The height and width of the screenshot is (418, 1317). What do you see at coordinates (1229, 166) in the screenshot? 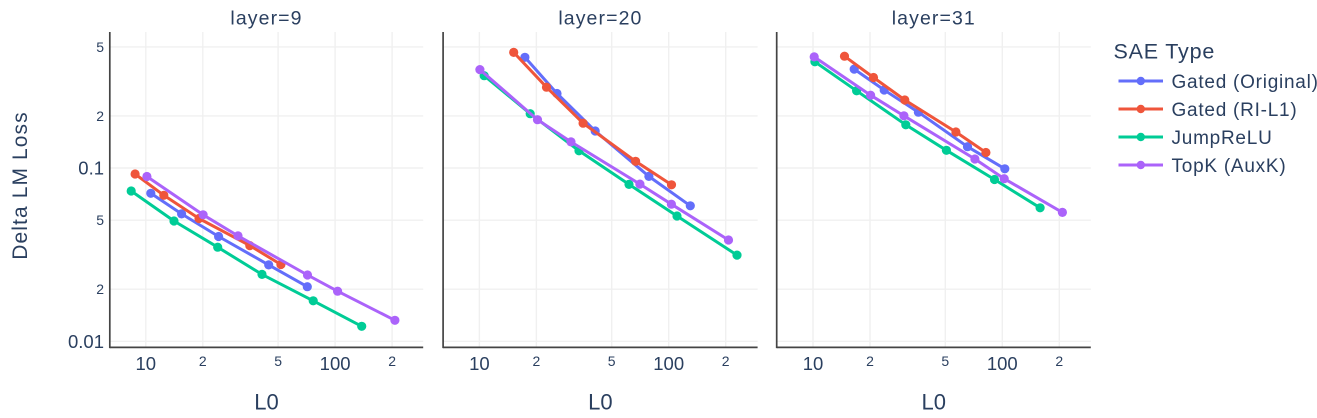
I see `svg-text: TopK (AuxK)` at bounding box center [1229, 166].